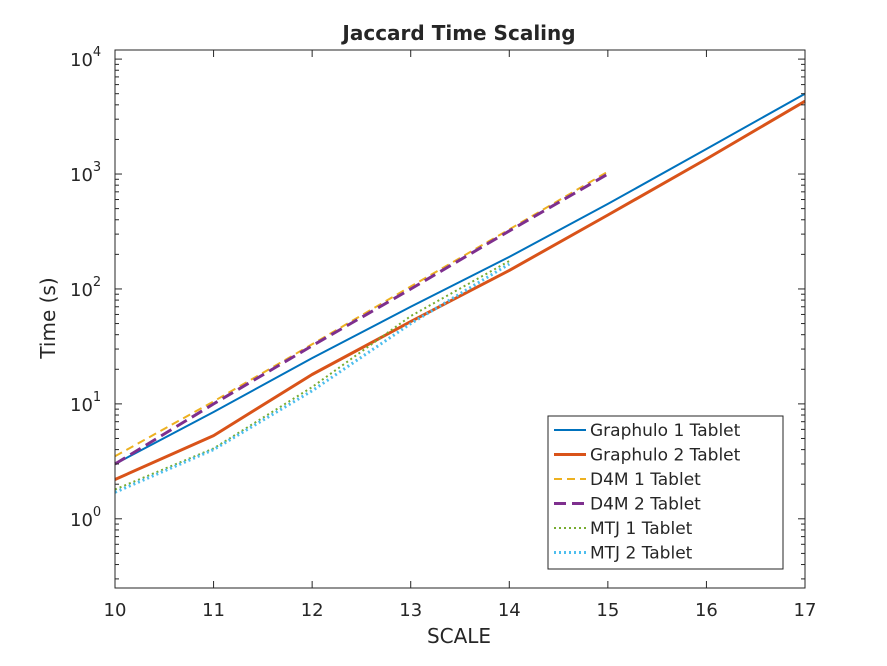 This screenshot has height=666, width=887. Describe the element at coordinates (115, 610) in the screenshot. I see `x-tick-label: 10` at that location.